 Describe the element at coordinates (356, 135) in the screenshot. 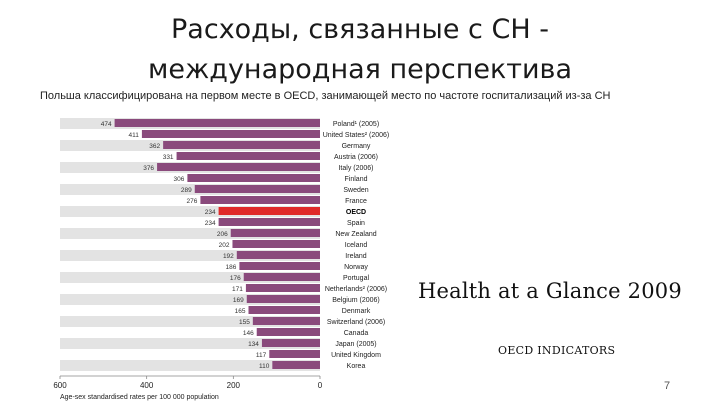

I see `category-label: United States² (2006)` at that location.